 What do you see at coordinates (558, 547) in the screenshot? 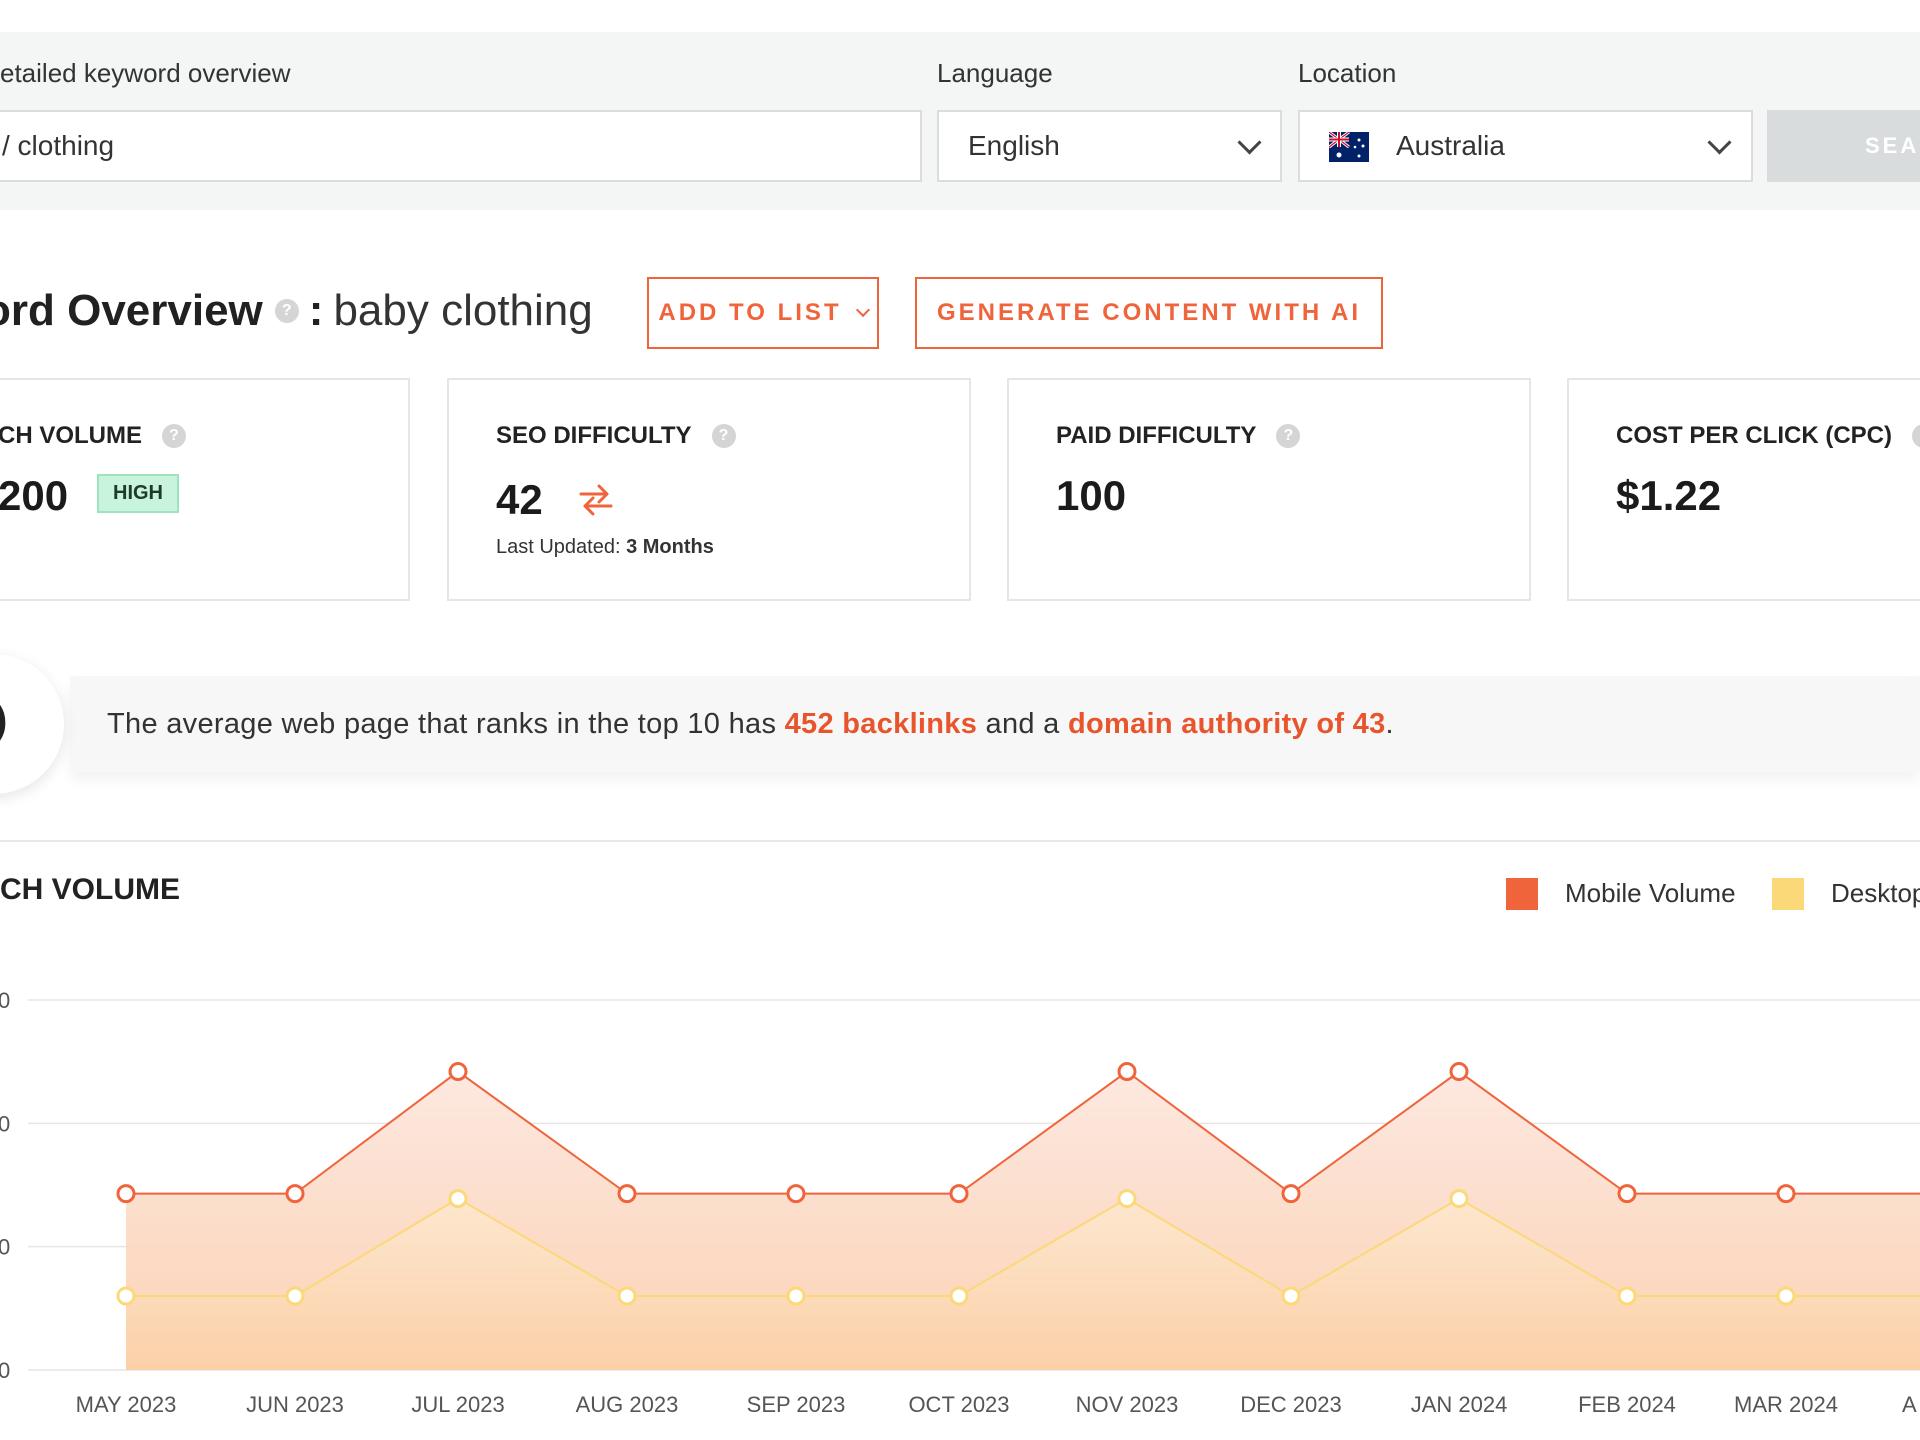
I see `last-updated-label: Last Updated:` at bounding box center [558, 547].